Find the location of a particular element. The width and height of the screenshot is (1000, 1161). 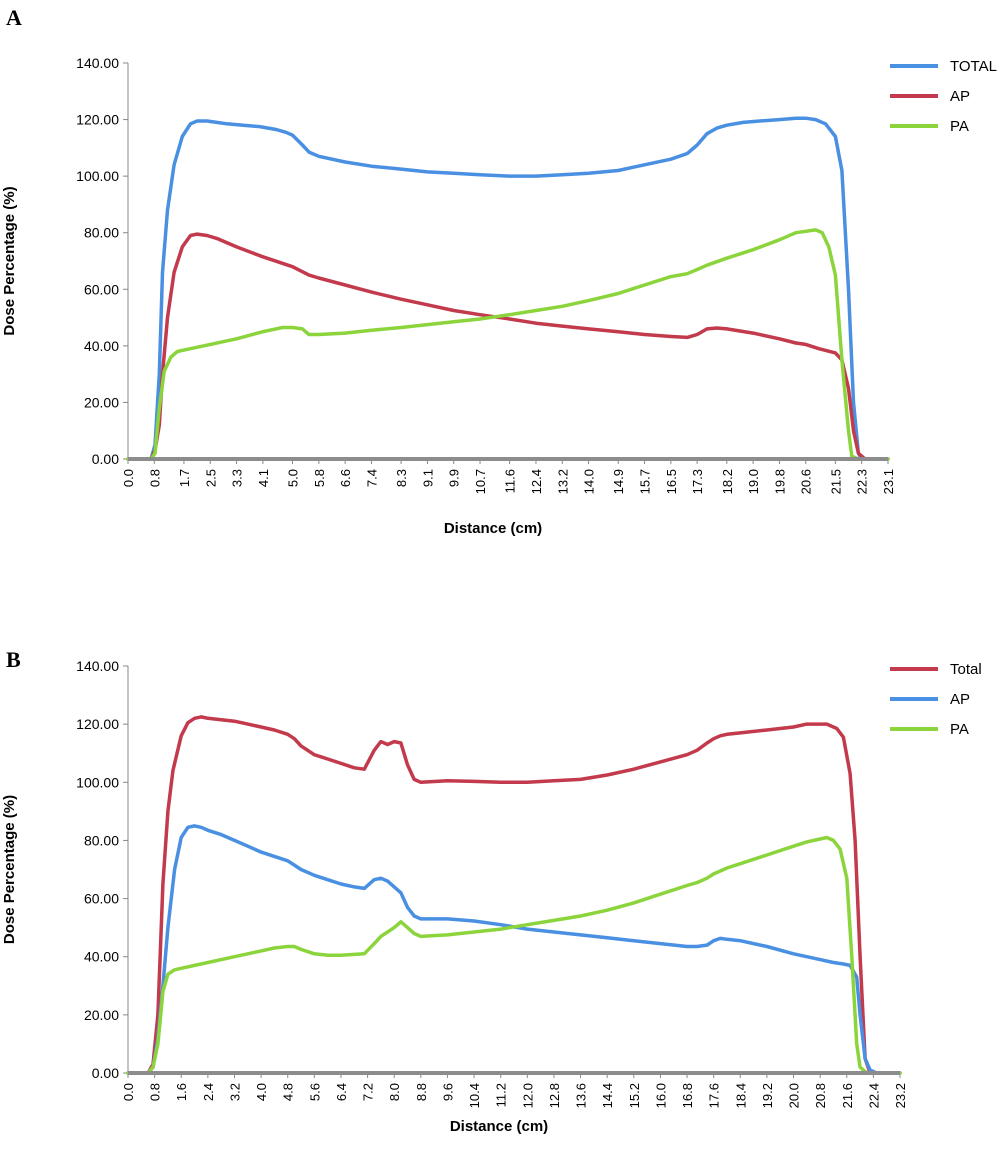

chart-b-x-tick-label: 0.0 is located at coordinates (128, 1092).